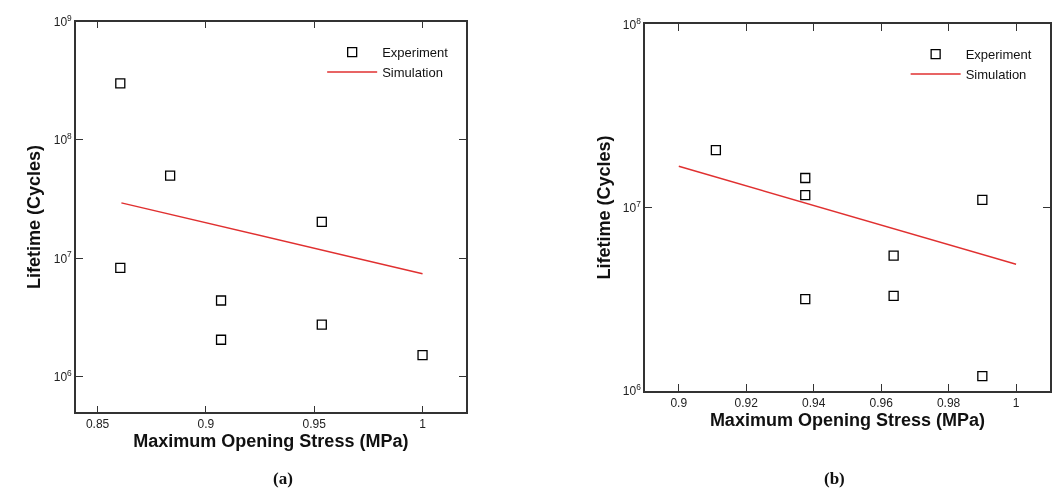 The width and height of the screenshot is (1054, 499). What do you see at coordinates (881, 402) in the screenshot?
I see `x-tick-label: 0.96` at bounding box center [881, 402].